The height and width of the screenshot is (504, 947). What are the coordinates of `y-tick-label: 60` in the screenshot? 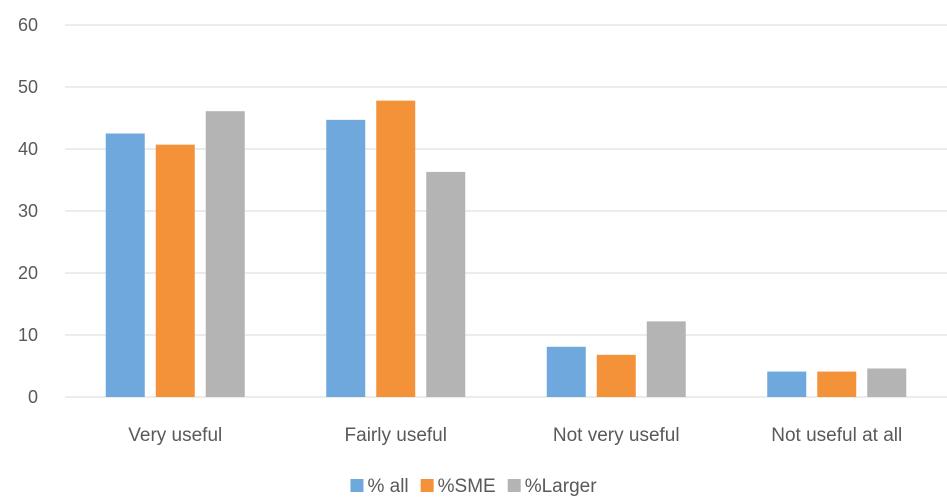 It's located at (28, 25).